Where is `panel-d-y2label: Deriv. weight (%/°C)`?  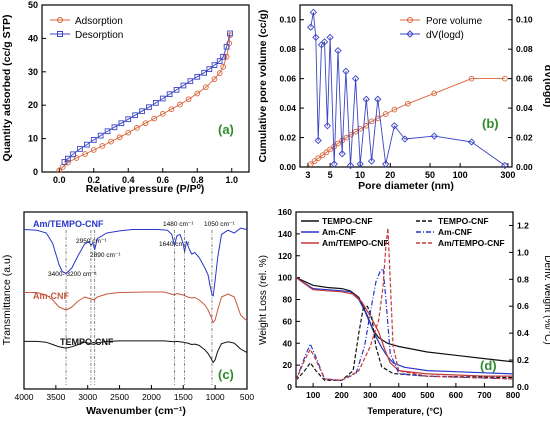
panel-d-y2label: Deriv. weight (%/°C) is located at coordinates (546, 299).